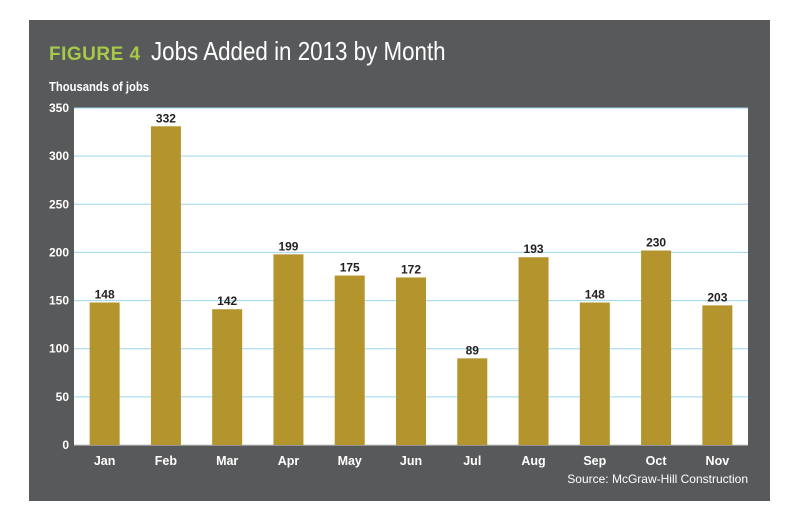 Image resolution: width=800 pixels, height=521 pixels. What do you see at coordinates (165, 286) in the screenshot?
I see `bar-feb` at bounding box center [165, 286].